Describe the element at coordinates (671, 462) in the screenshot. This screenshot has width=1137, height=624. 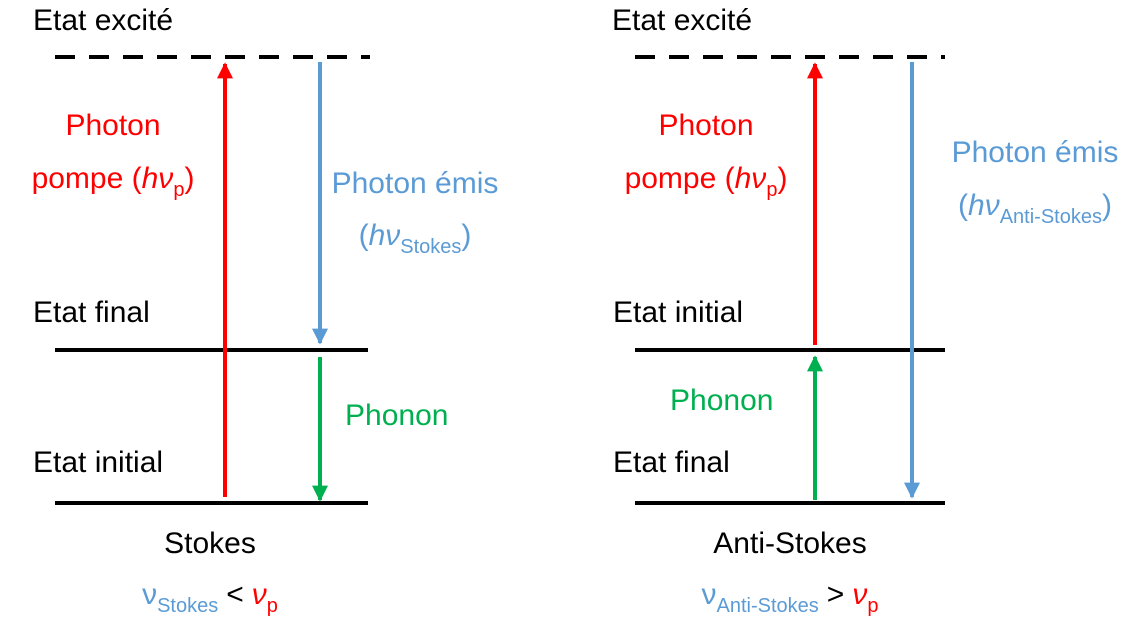
I see `bottom-label: Etat final` at that location.